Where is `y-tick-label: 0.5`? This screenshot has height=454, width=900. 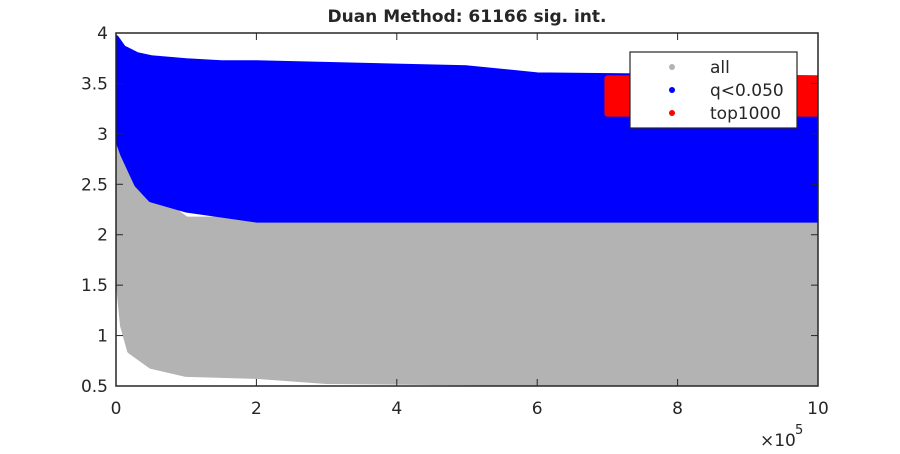
y-tick-label: 0.5 is located at coordinates (94, 387).